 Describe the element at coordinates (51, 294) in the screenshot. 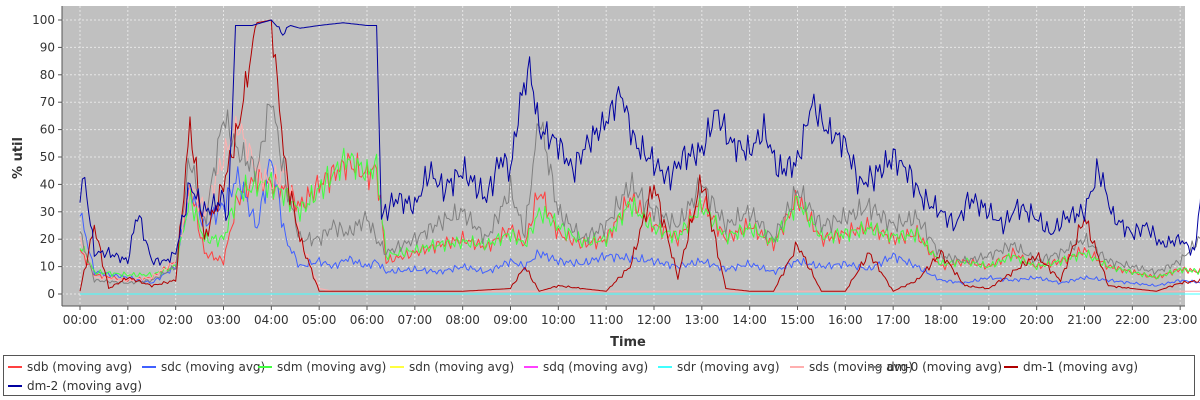

I see `y-tick-label: 0` at that location.